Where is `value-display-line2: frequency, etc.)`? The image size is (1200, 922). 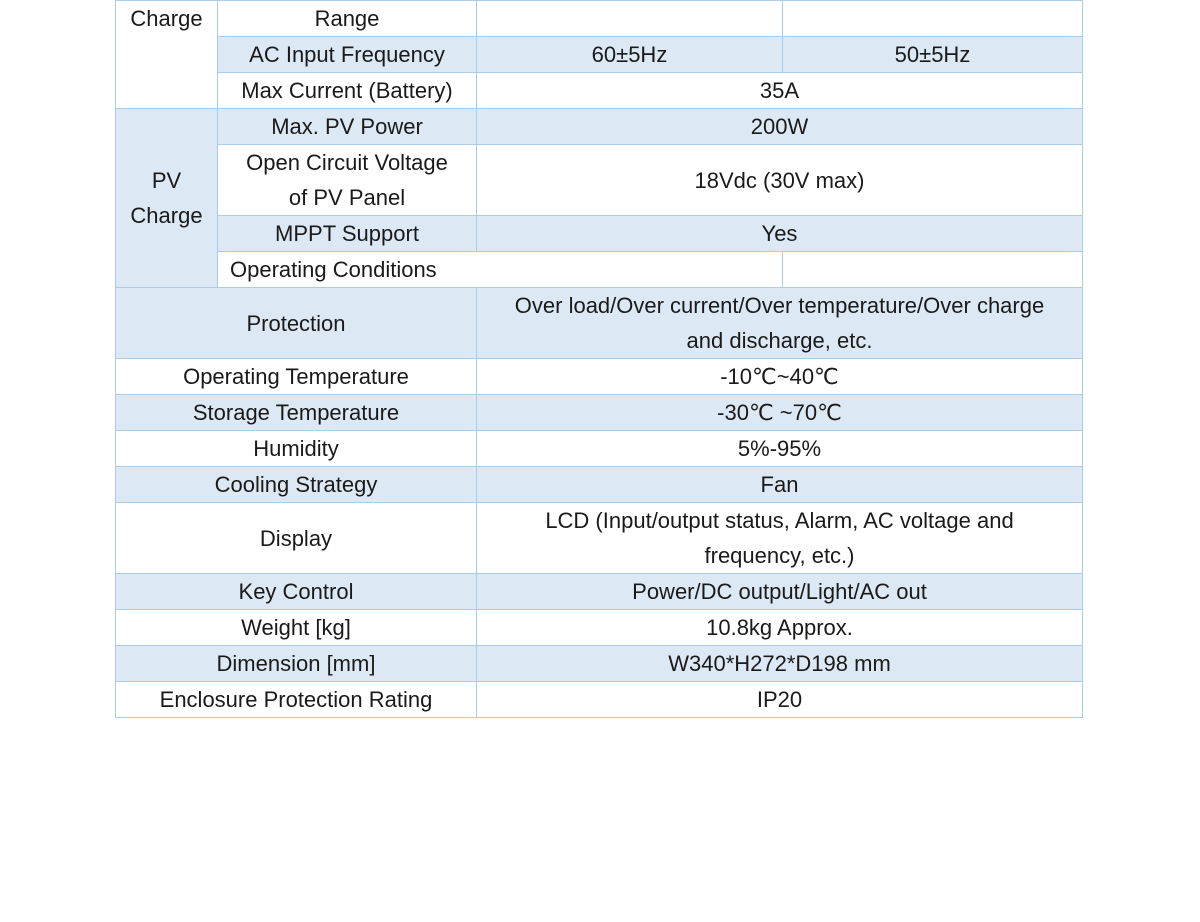
value-display-line2: frequency, etc.) is located at coordinates (779, 555).